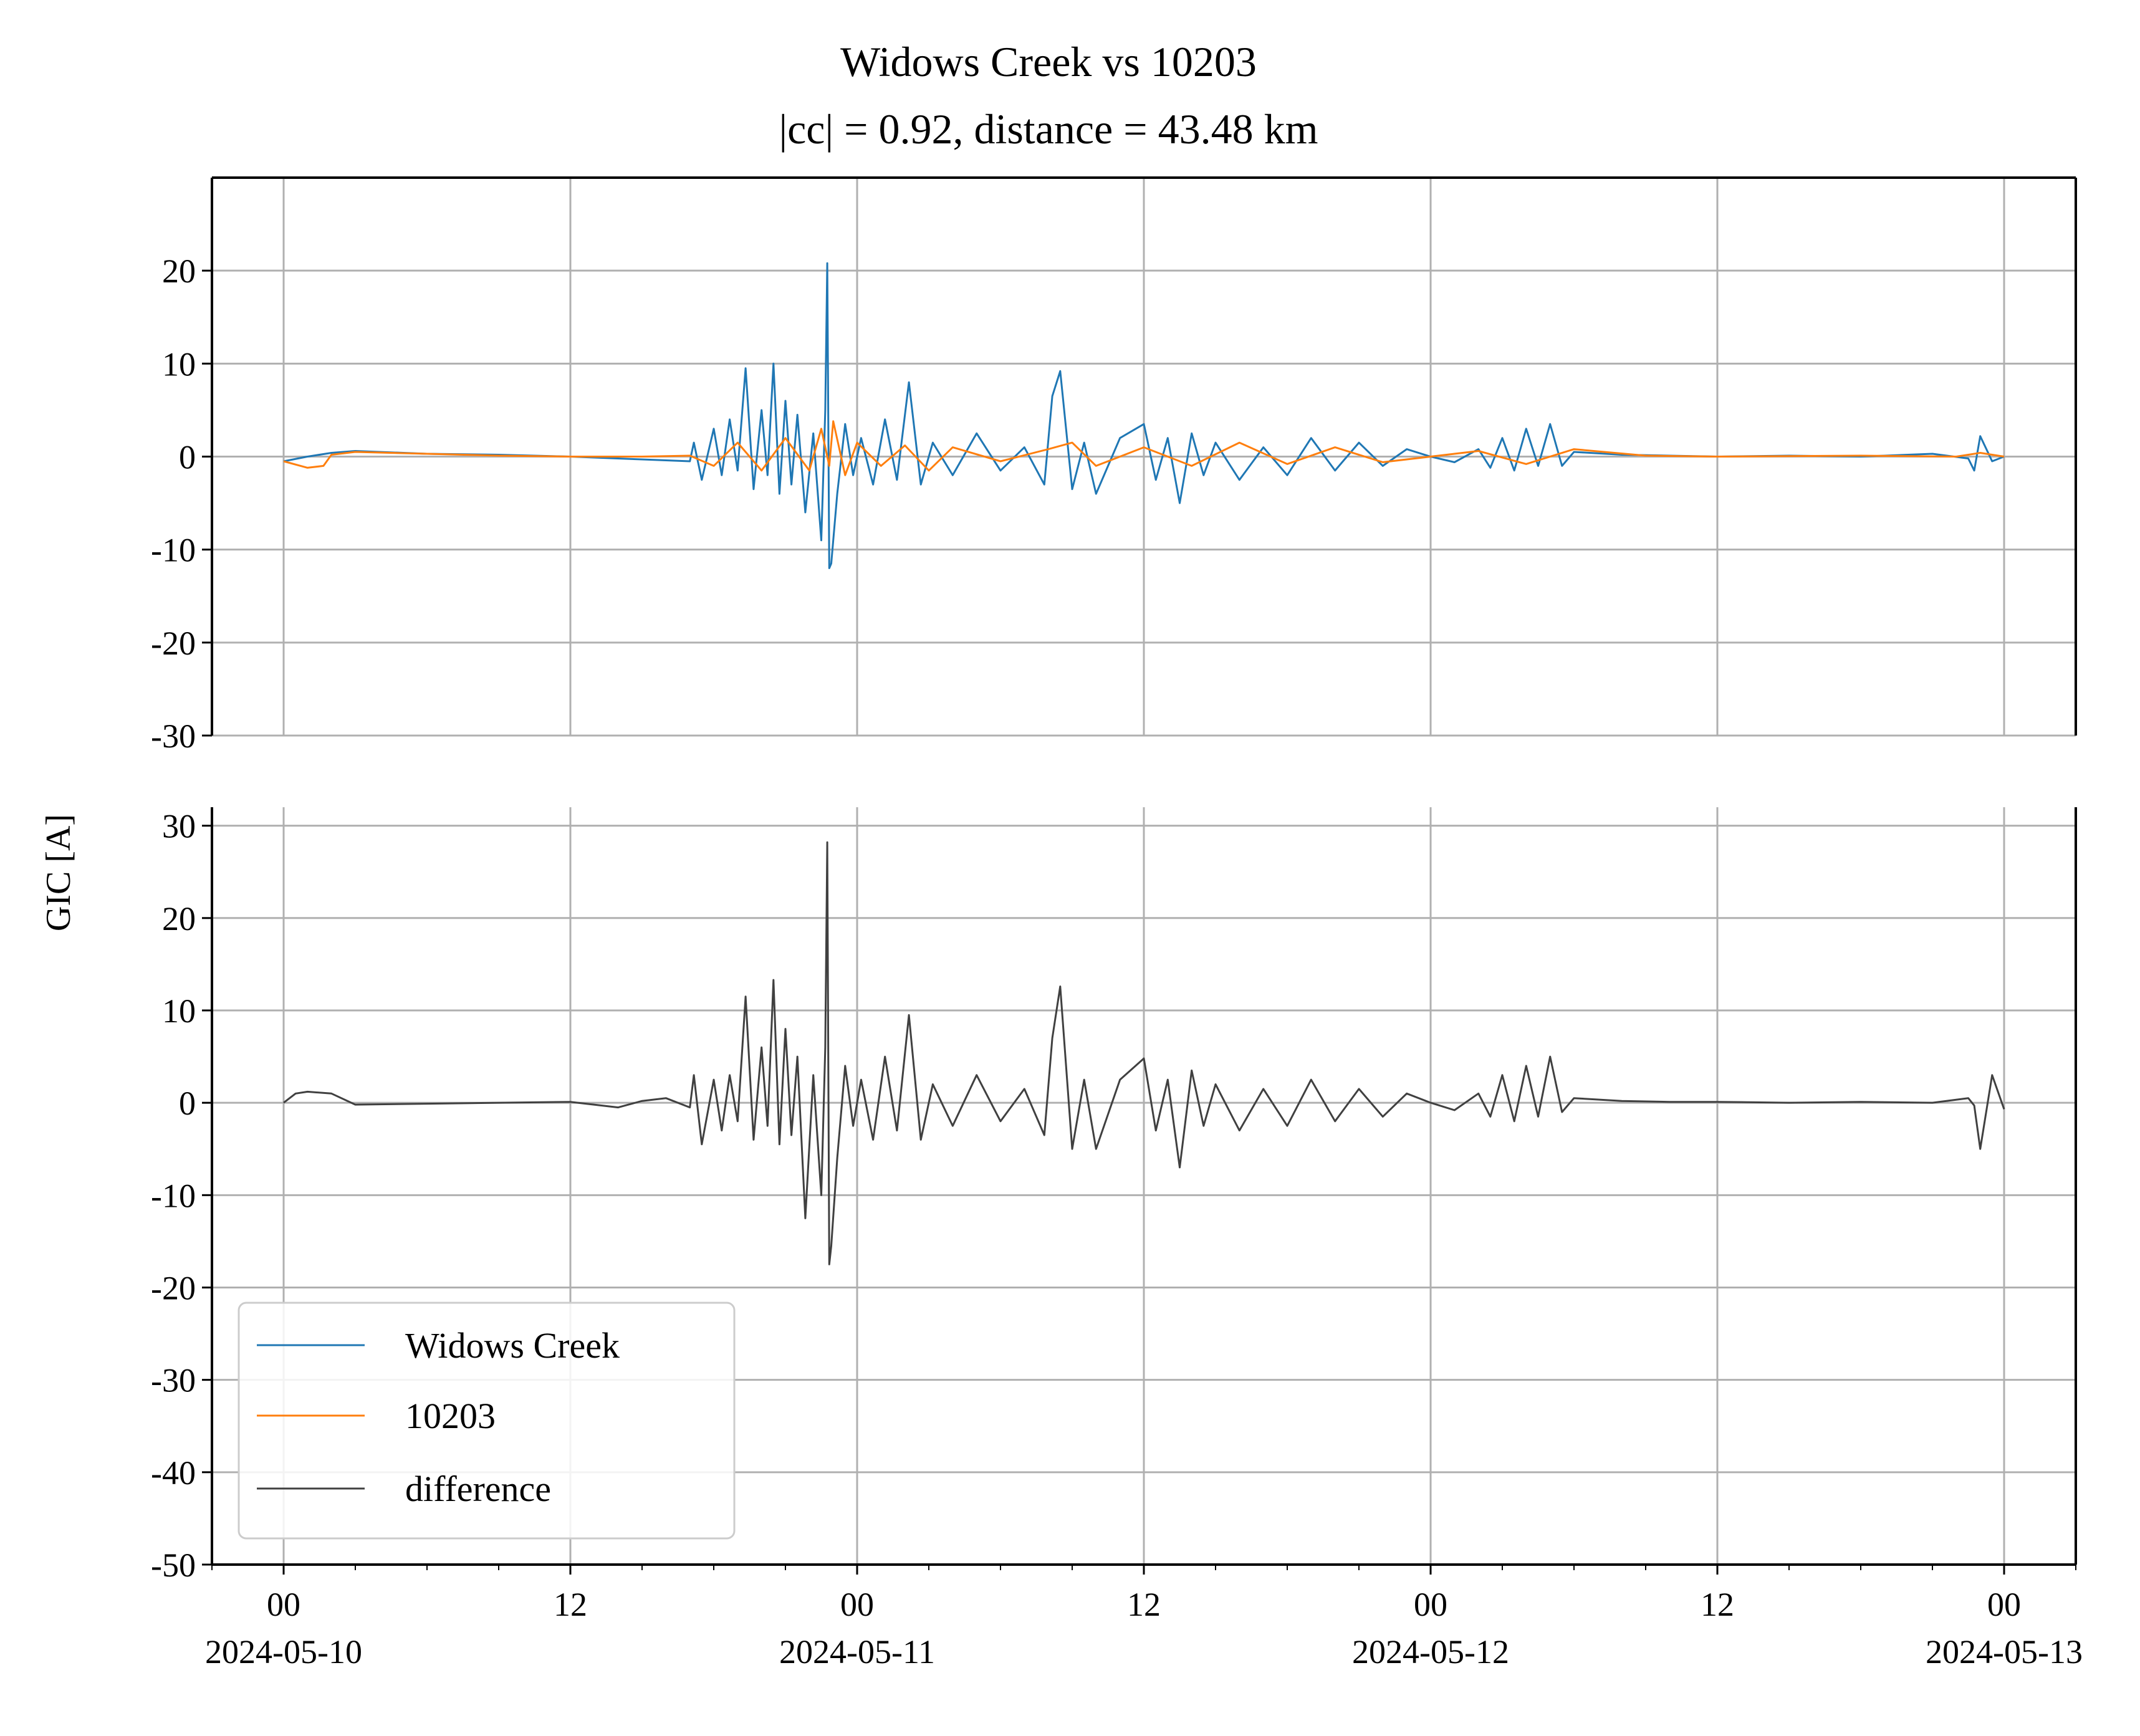 The width and height of the screenshot is (2140, 1736). I want to click on y-axis-label: GIC [A], so click(59, 872).